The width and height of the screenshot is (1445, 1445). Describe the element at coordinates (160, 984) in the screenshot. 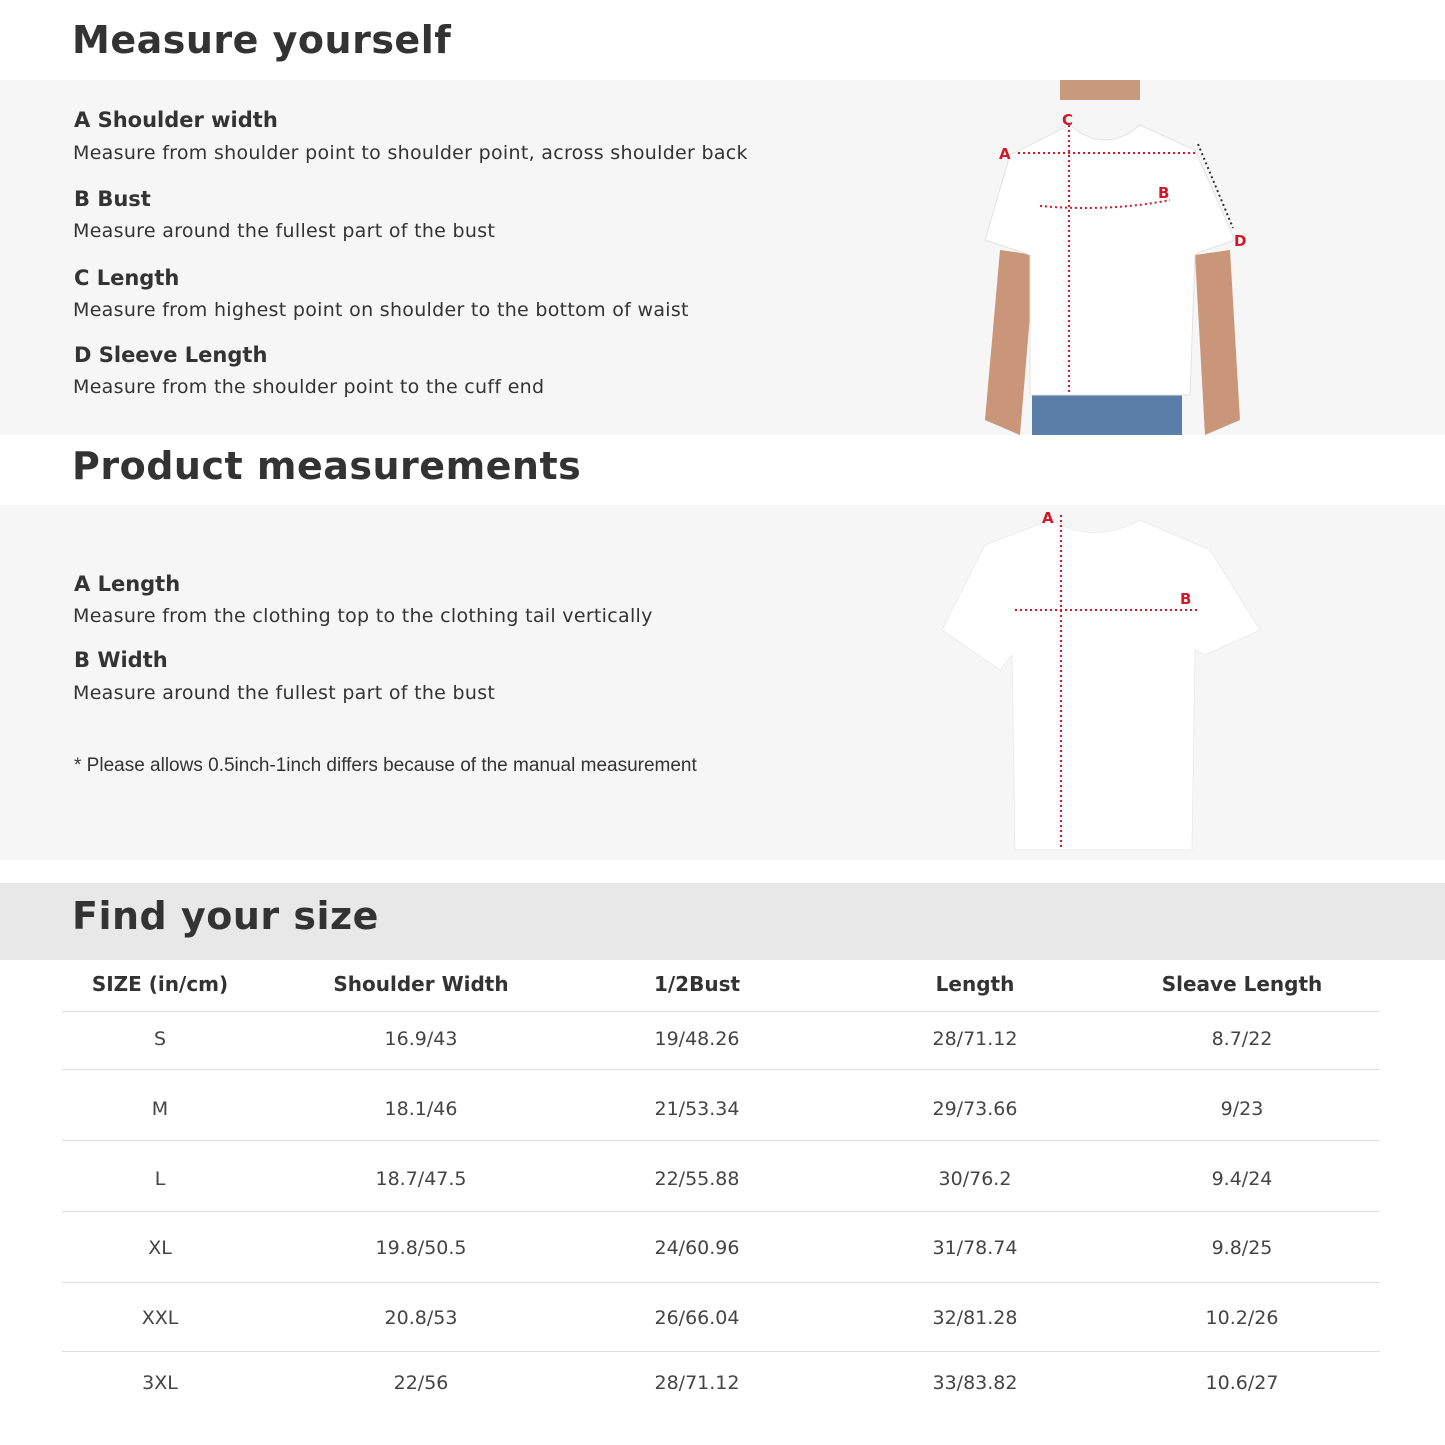

I see `column-header: SIZE (in/cm)` at that location.